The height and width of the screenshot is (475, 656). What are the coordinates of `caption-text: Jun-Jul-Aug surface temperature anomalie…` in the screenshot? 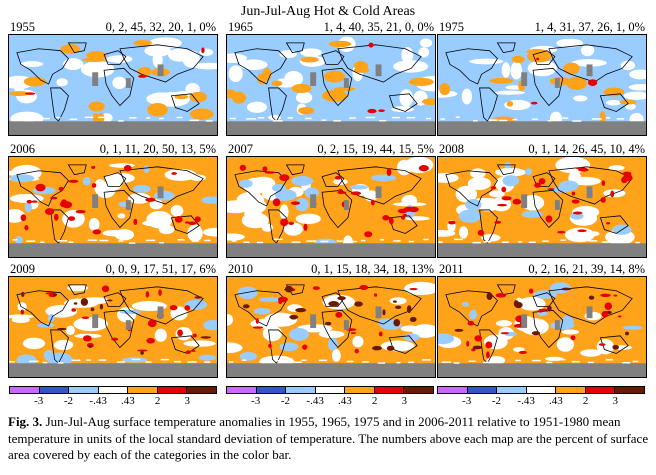 It's located at (328, 438).